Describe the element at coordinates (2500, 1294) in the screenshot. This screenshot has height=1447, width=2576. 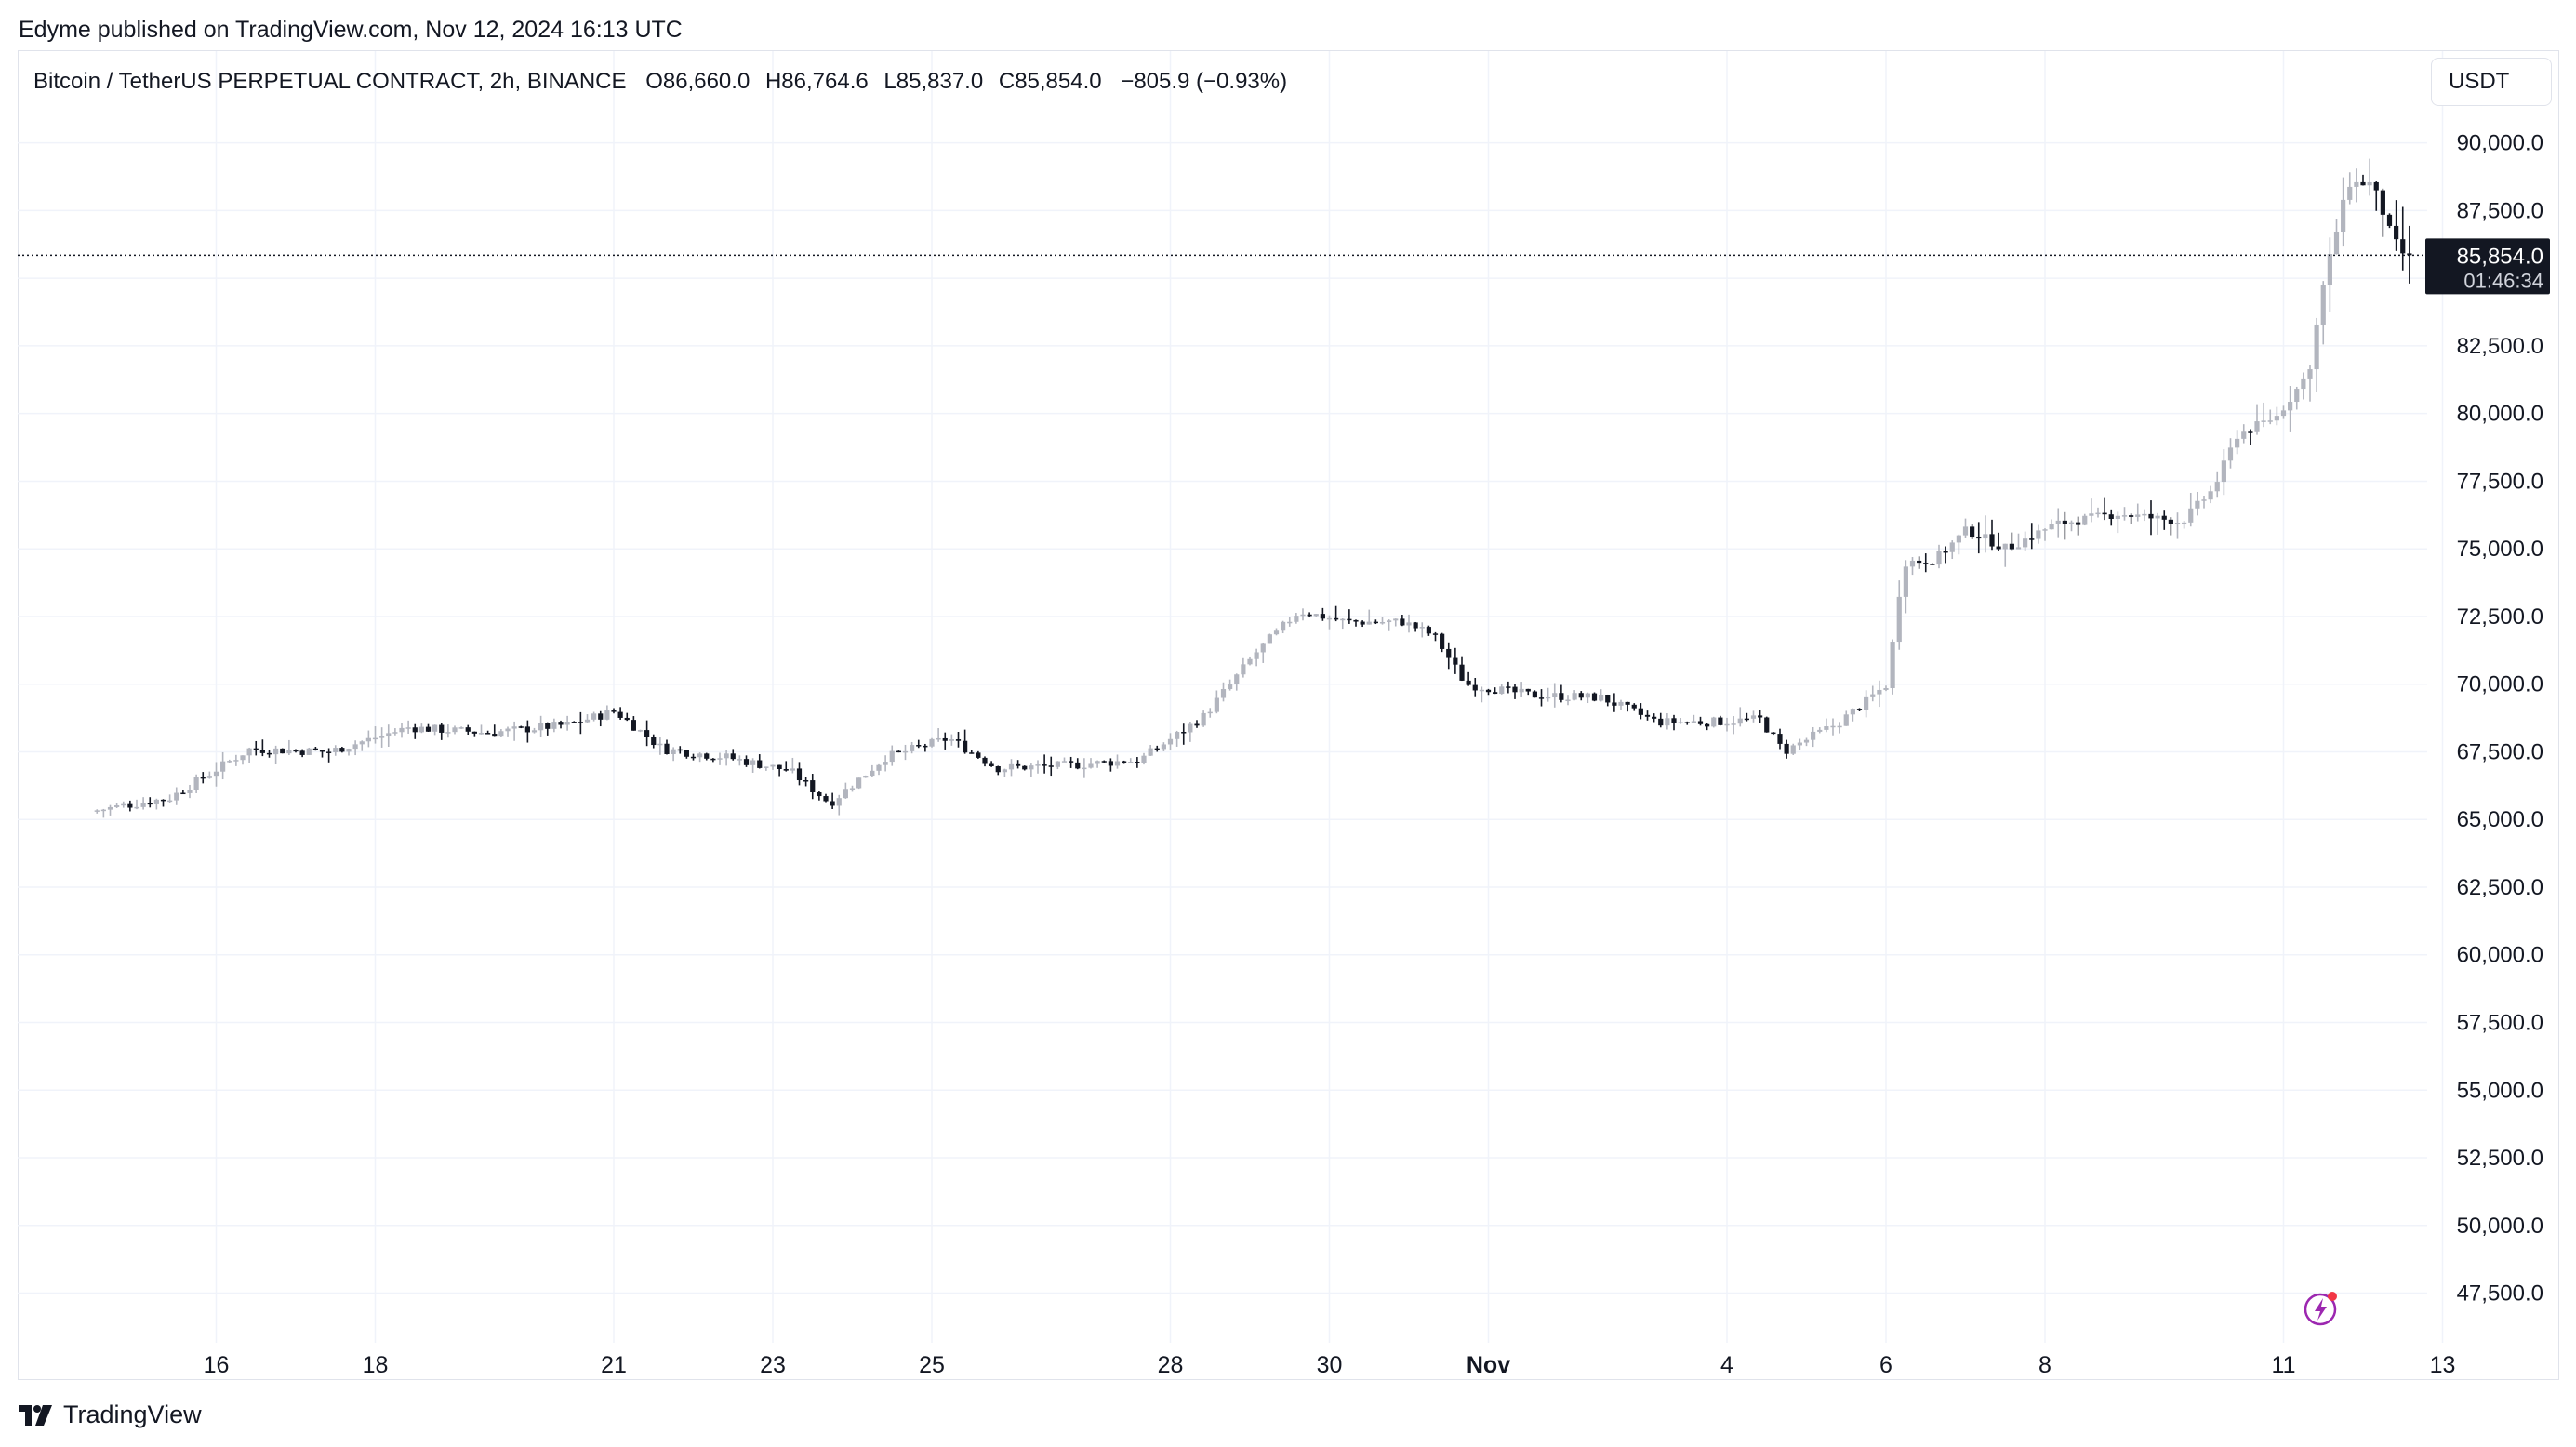
I see `y-tick-label: 47,500.0` at that location.